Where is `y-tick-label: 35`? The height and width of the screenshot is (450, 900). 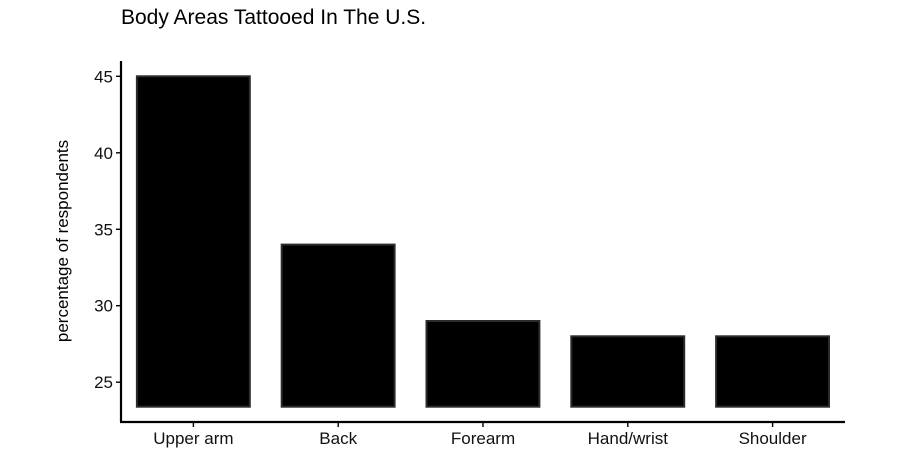 y-tick-label: 35 is located at coordinates (103, 229).